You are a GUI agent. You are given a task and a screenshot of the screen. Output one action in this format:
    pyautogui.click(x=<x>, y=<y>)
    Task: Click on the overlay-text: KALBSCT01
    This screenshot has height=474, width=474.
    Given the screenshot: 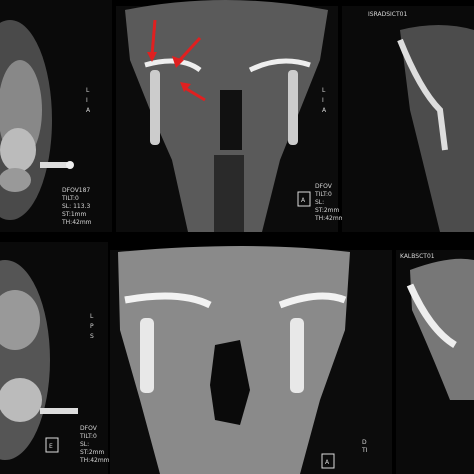 What is the action you would take?
    pyautogui.click(x=417, y=256)
    